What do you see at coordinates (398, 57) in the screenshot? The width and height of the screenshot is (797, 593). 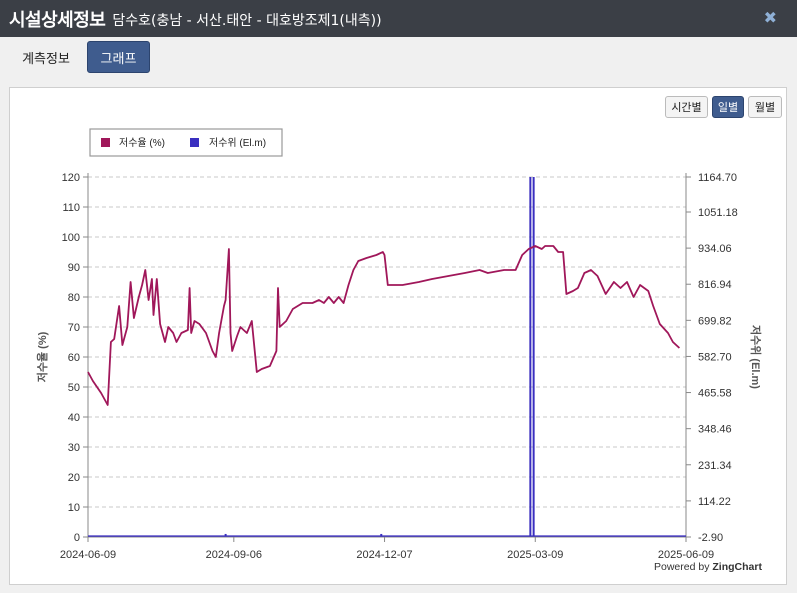 I see `tab-bar: 계측정보 그래프` at bounding box center [398, 57].